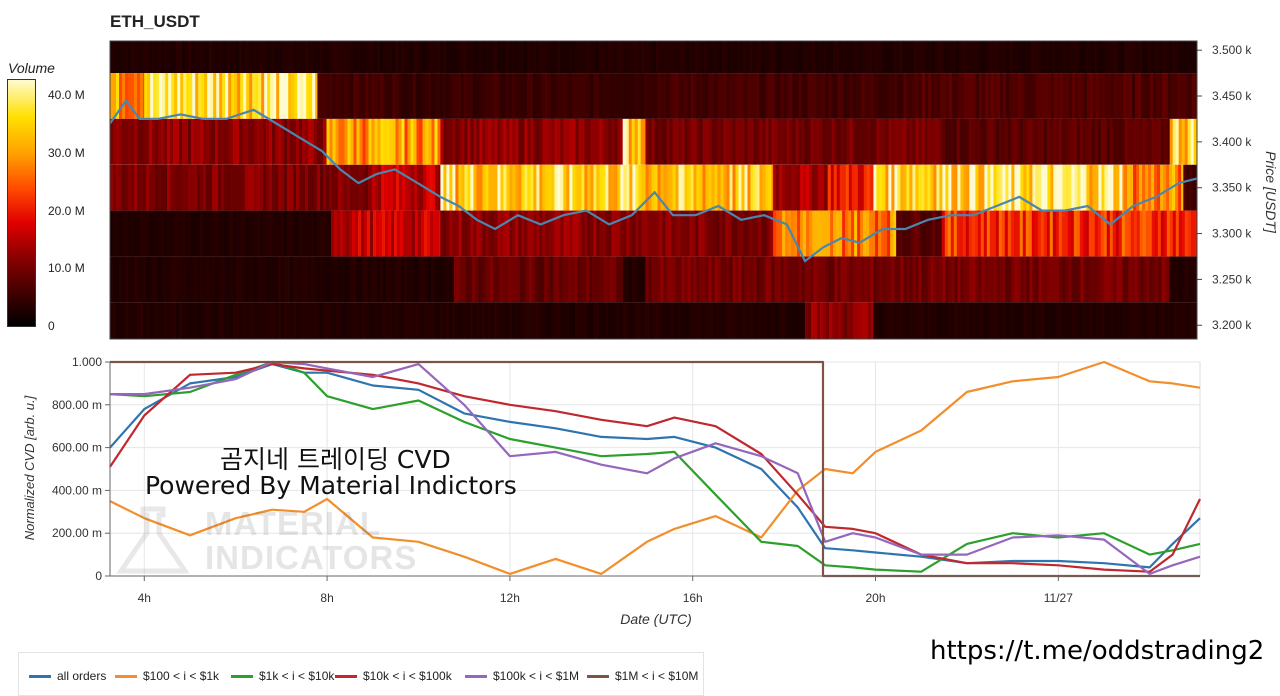 Image resolution: width=1280 pixels, height=696 pixels. Describe the element at coordinates (393, 676) in the screenshot. I see `legend-item: $10k < i < $100k` at that location.